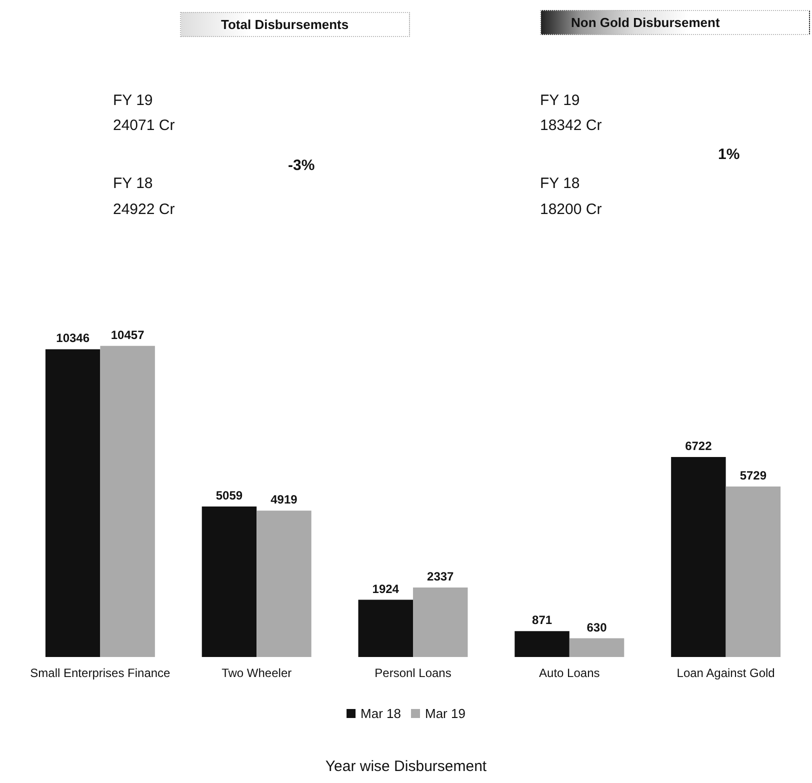 This screenshot has height=783, width=812. Describe the element at coordinates (413, 673) in the screenshot. I see `x-tick-label: Personl Loans` at that location.